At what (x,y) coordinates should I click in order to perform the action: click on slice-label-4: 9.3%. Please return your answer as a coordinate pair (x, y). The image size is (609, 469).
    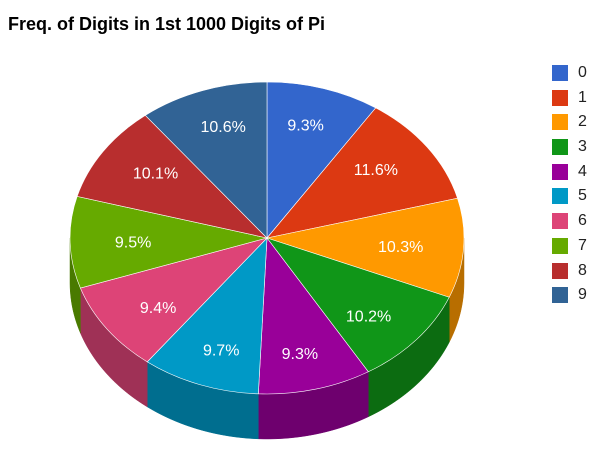
    Looking at the image, I should click on (300, 354).